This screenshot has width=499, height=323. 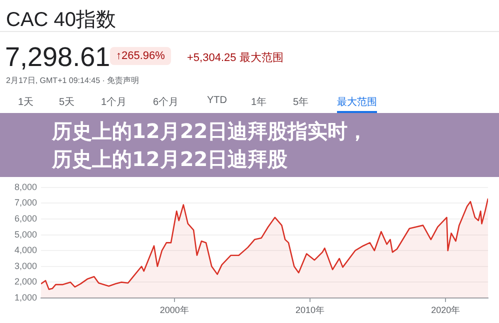 I want to click on text: ↑265.96%, so click(x=140, y=56).